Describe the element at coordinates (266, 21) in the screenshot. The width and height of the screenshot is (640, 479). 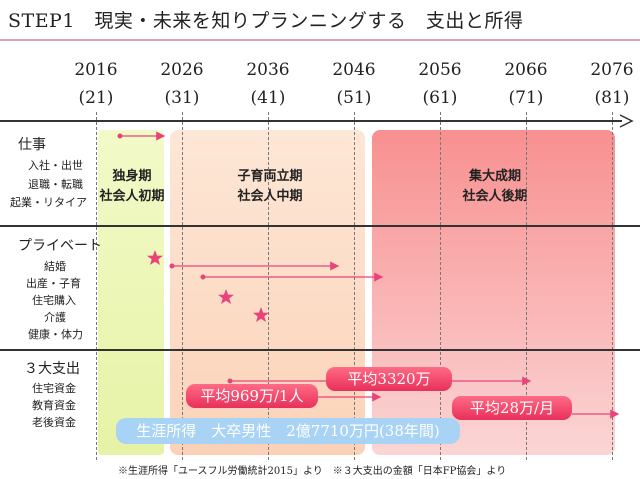
I see `page-title: STEP1 現実・未来を知りプランニングする 支出と所得` at that location.